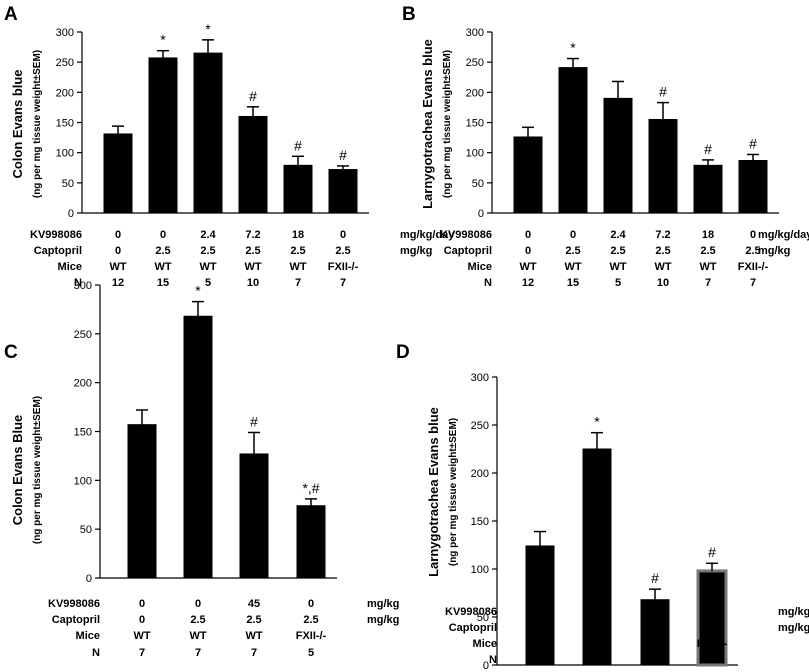  I want to click on row-value: 2.4, so click(618, 235).